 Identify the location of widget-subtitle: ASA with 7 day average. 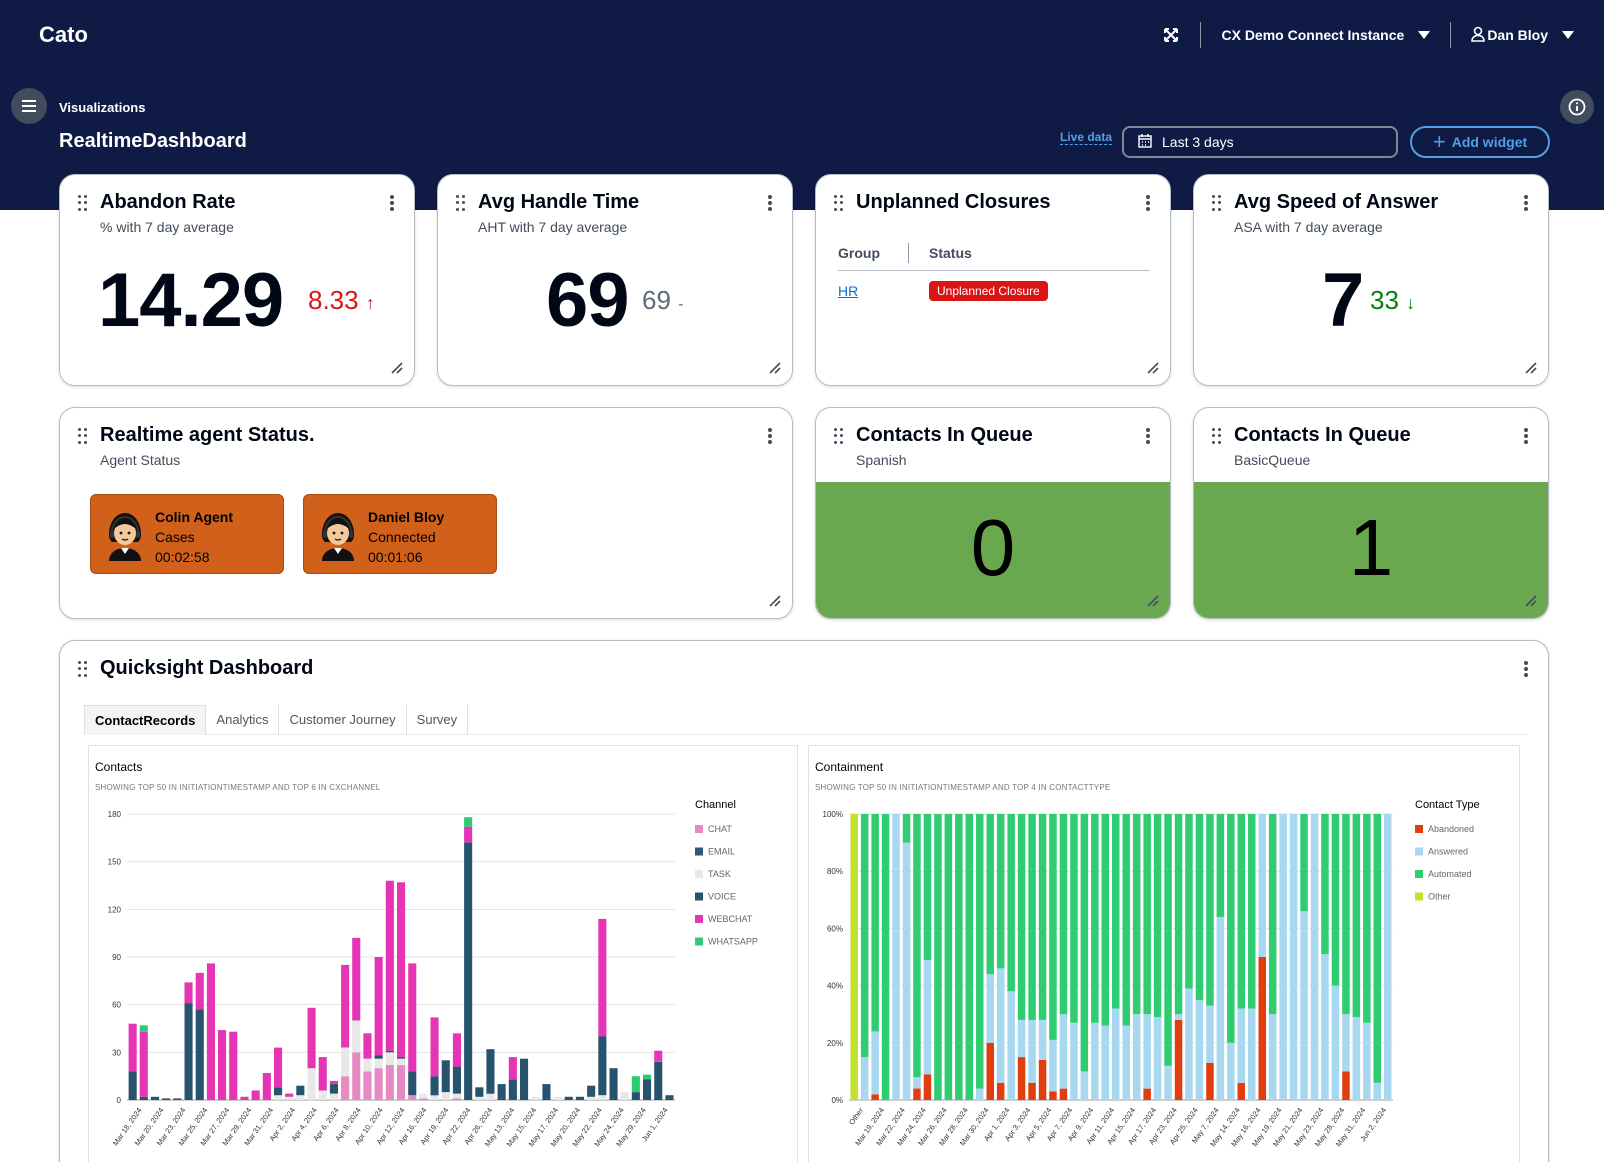
(1308, 227).